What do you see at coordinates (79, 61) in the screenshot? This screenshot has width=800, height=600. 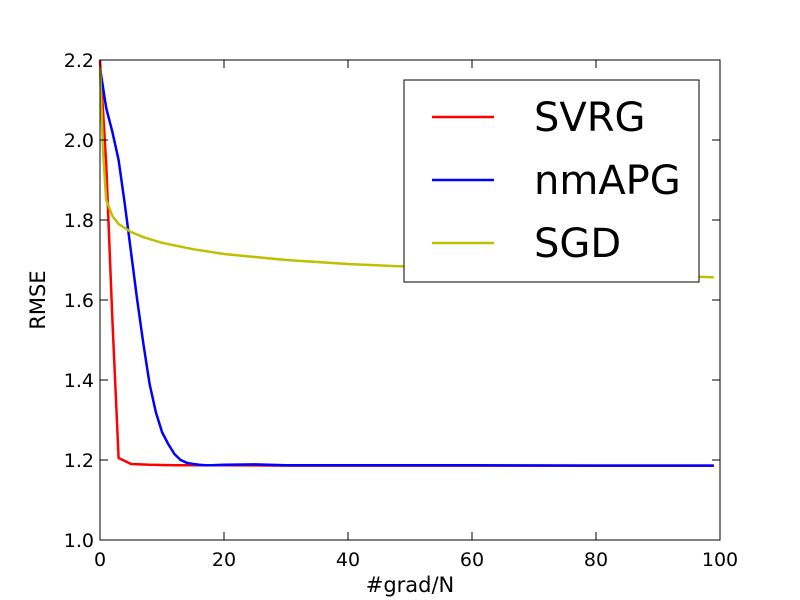 I see `y-tick-label: 2.2` at bounding box center [79, 61].